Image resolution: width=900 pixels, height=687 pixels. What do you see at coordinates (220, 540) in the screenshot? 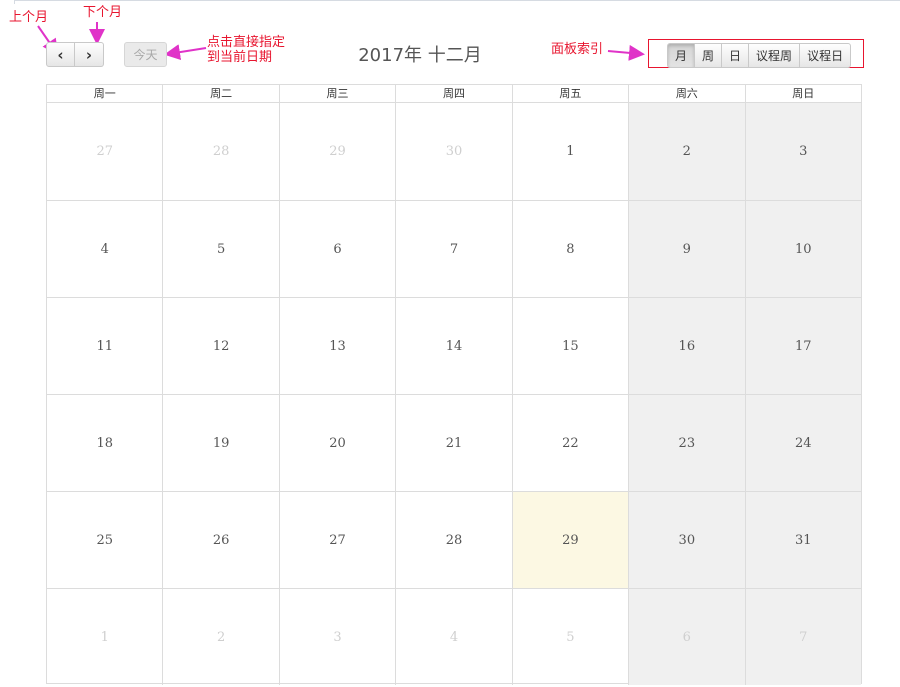
I see `day-cell: 26` at bounding box center [220, 540].